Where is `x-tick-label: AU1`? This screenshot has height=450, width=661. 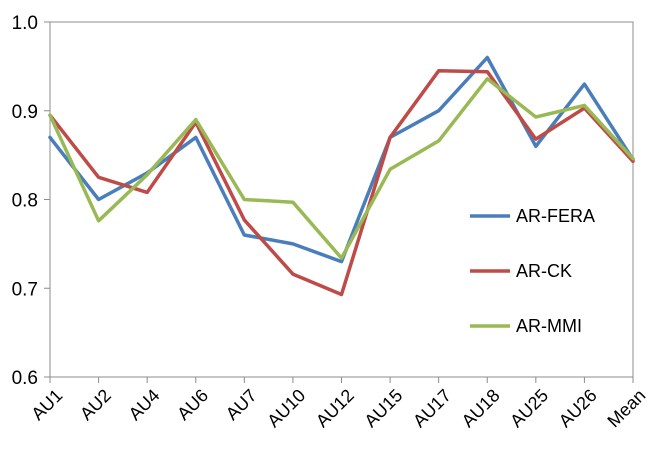
x-tick-label: AU1 is located at coordinates (46, 404).